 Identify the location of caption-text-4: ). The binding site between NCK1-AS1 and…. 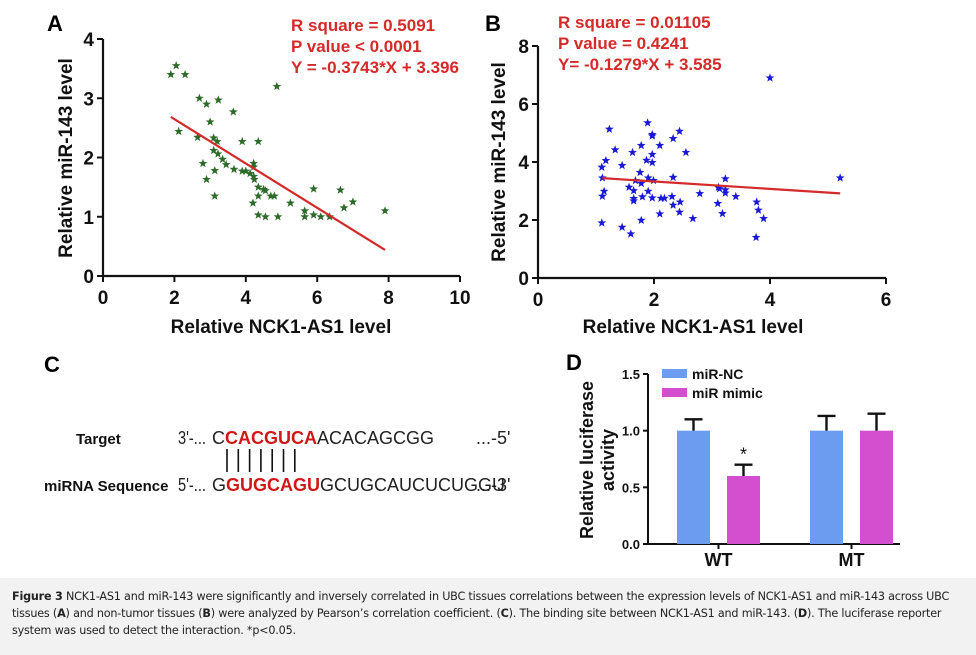
(653, 613).